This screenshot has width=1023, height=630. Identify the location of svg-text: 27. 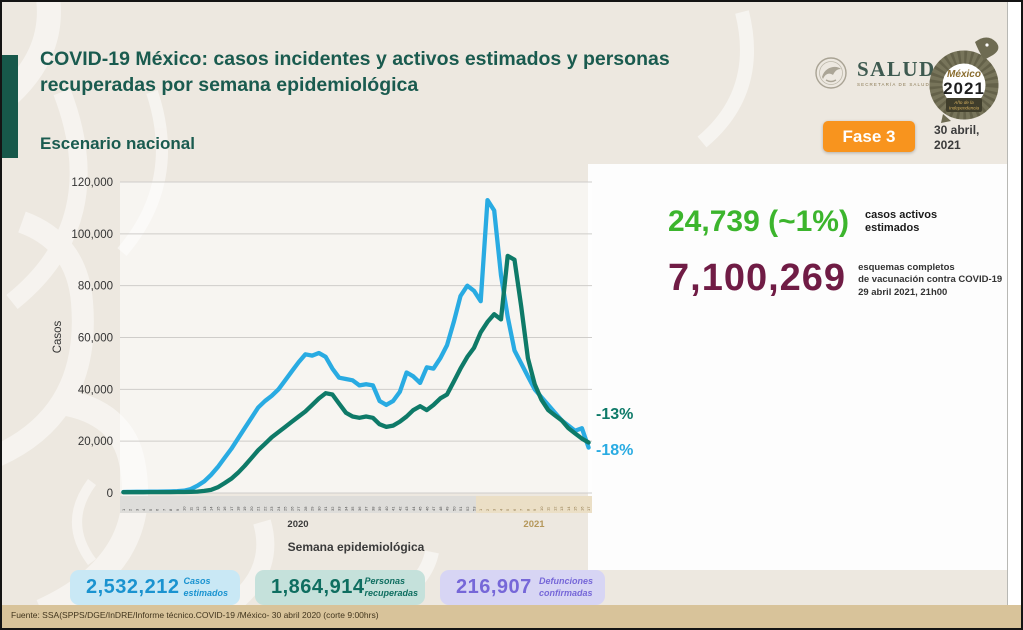
(298, 508).